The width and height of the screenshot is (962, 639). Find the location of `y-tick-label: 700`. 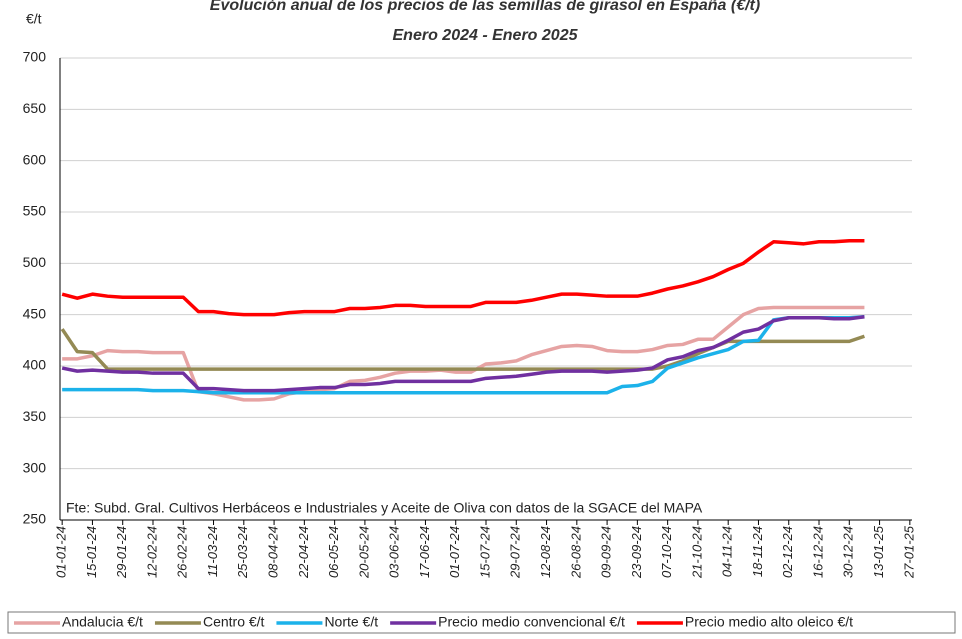

y-tick-label: 700 is located at coordinates (35, 57).